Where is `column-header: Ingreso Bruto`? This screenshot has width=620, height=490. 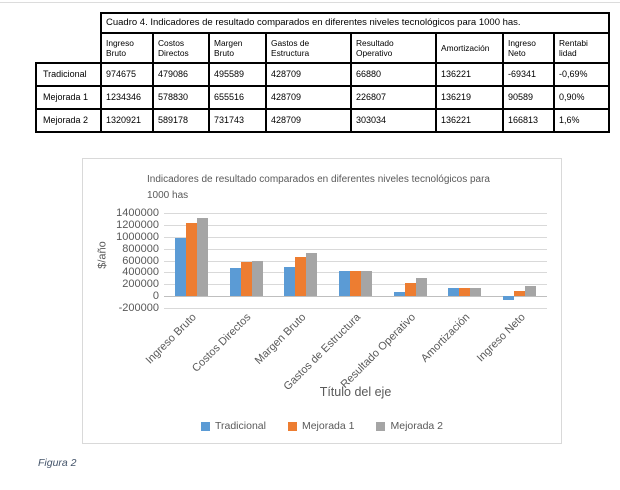
column-header: Ingreso Bruto is located at coordinates (127, 48).